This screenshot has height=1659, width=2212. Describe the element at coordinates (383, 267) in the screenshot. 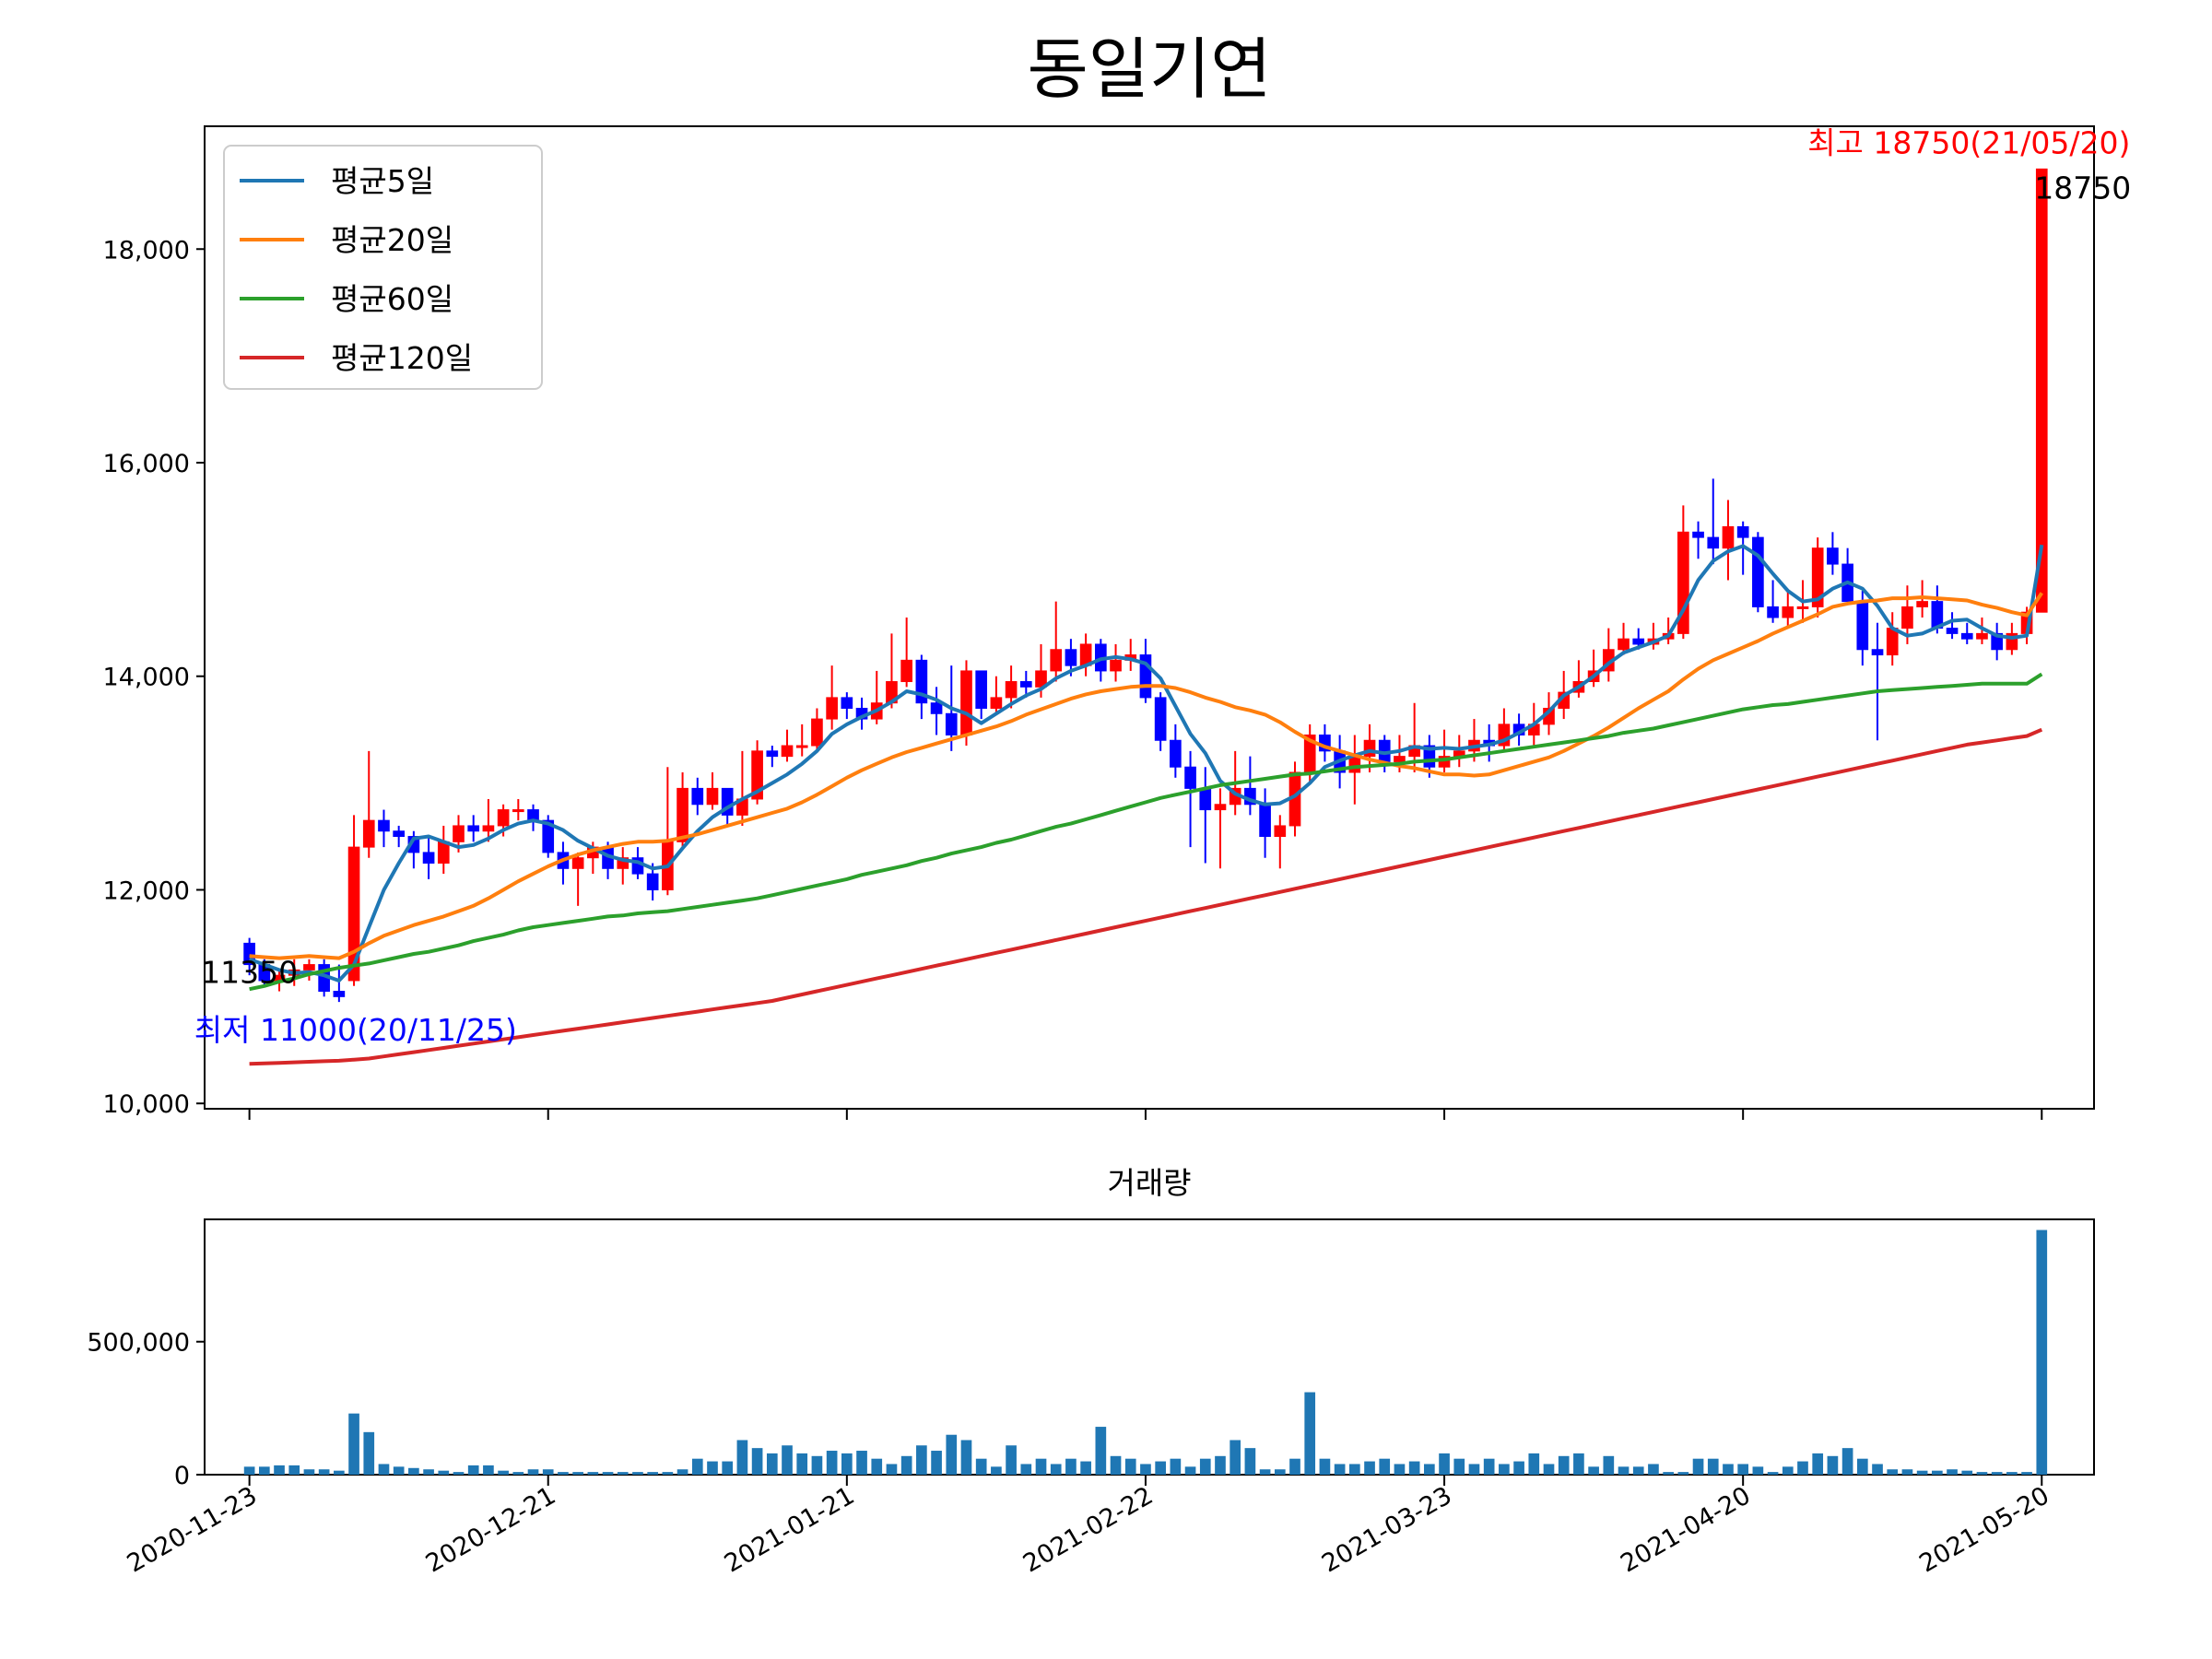

I see `legend-box` at that location.